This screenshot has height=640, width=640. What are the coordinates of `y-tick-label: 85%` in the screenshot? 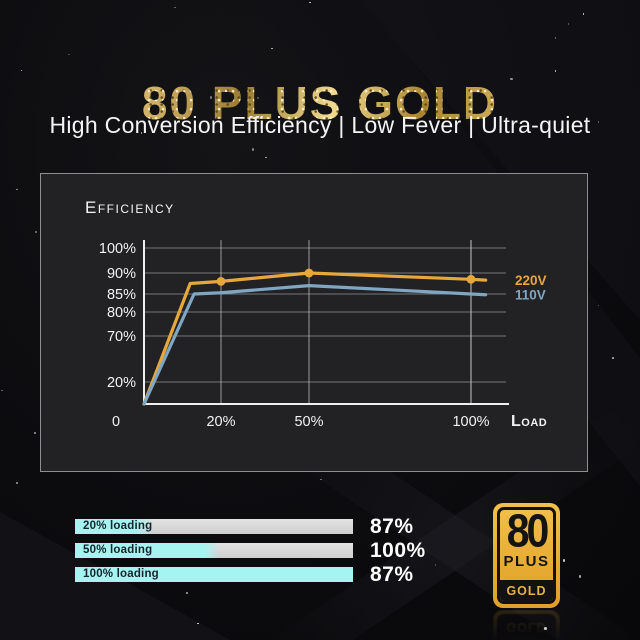 It's located at (121, 295).